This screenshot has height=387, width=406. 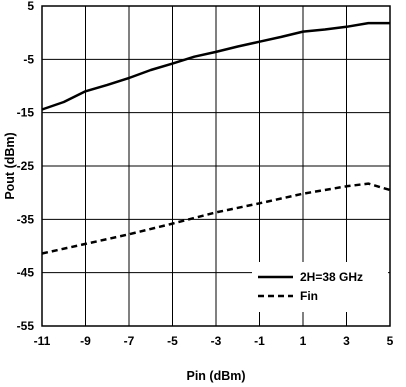 I want to click on x-tick-labels: -11 -9 -7 -5 -3 -1 1 3 5, so click(x=214, y=341).